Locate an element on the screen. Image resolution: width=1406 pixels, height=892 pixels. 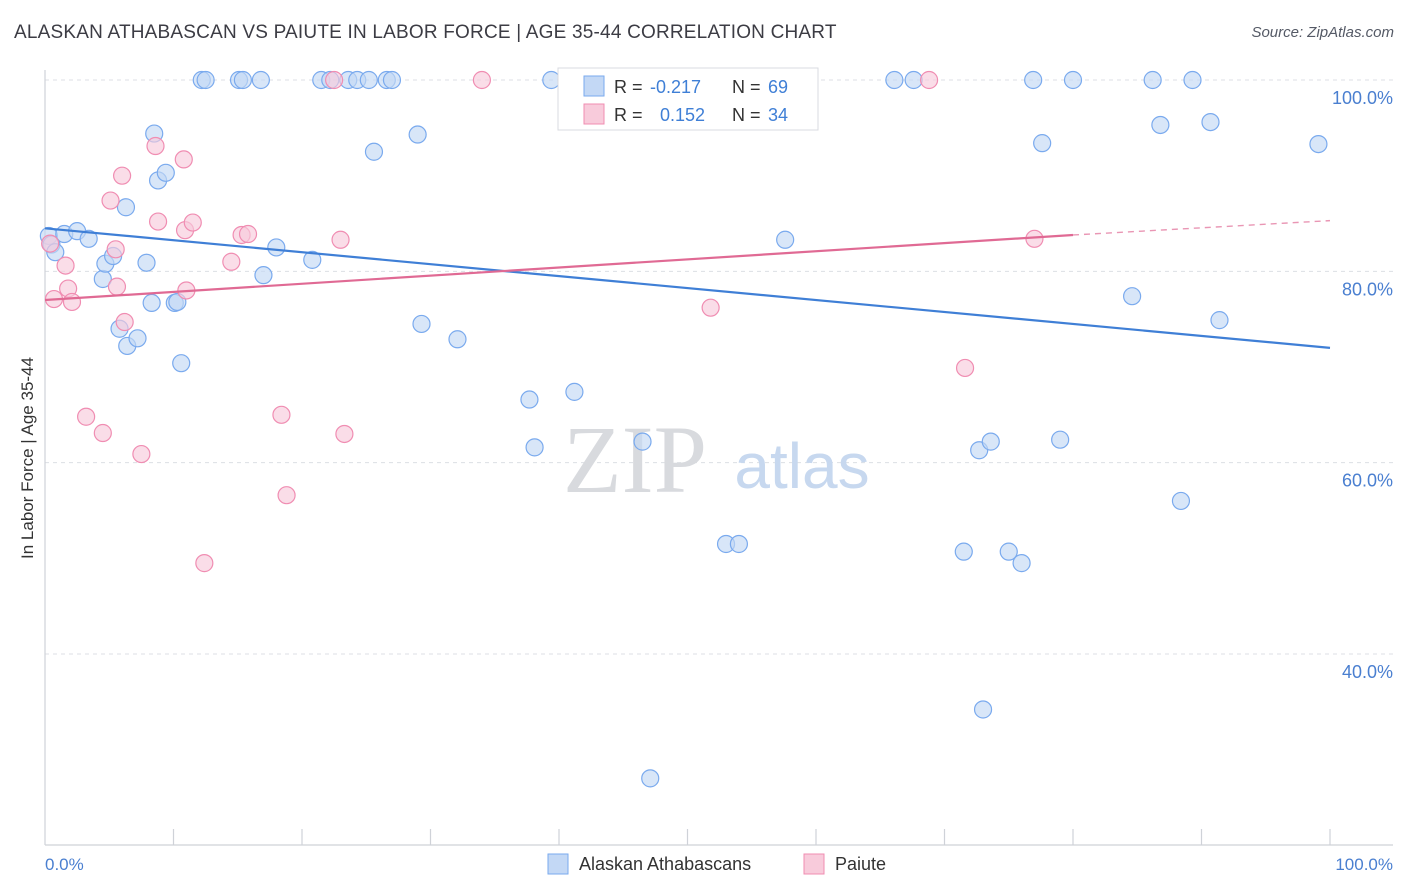
y-tick-labels: 40.0% 60.0% 80.0% 100.0% is located at coordinates (1362, 385).